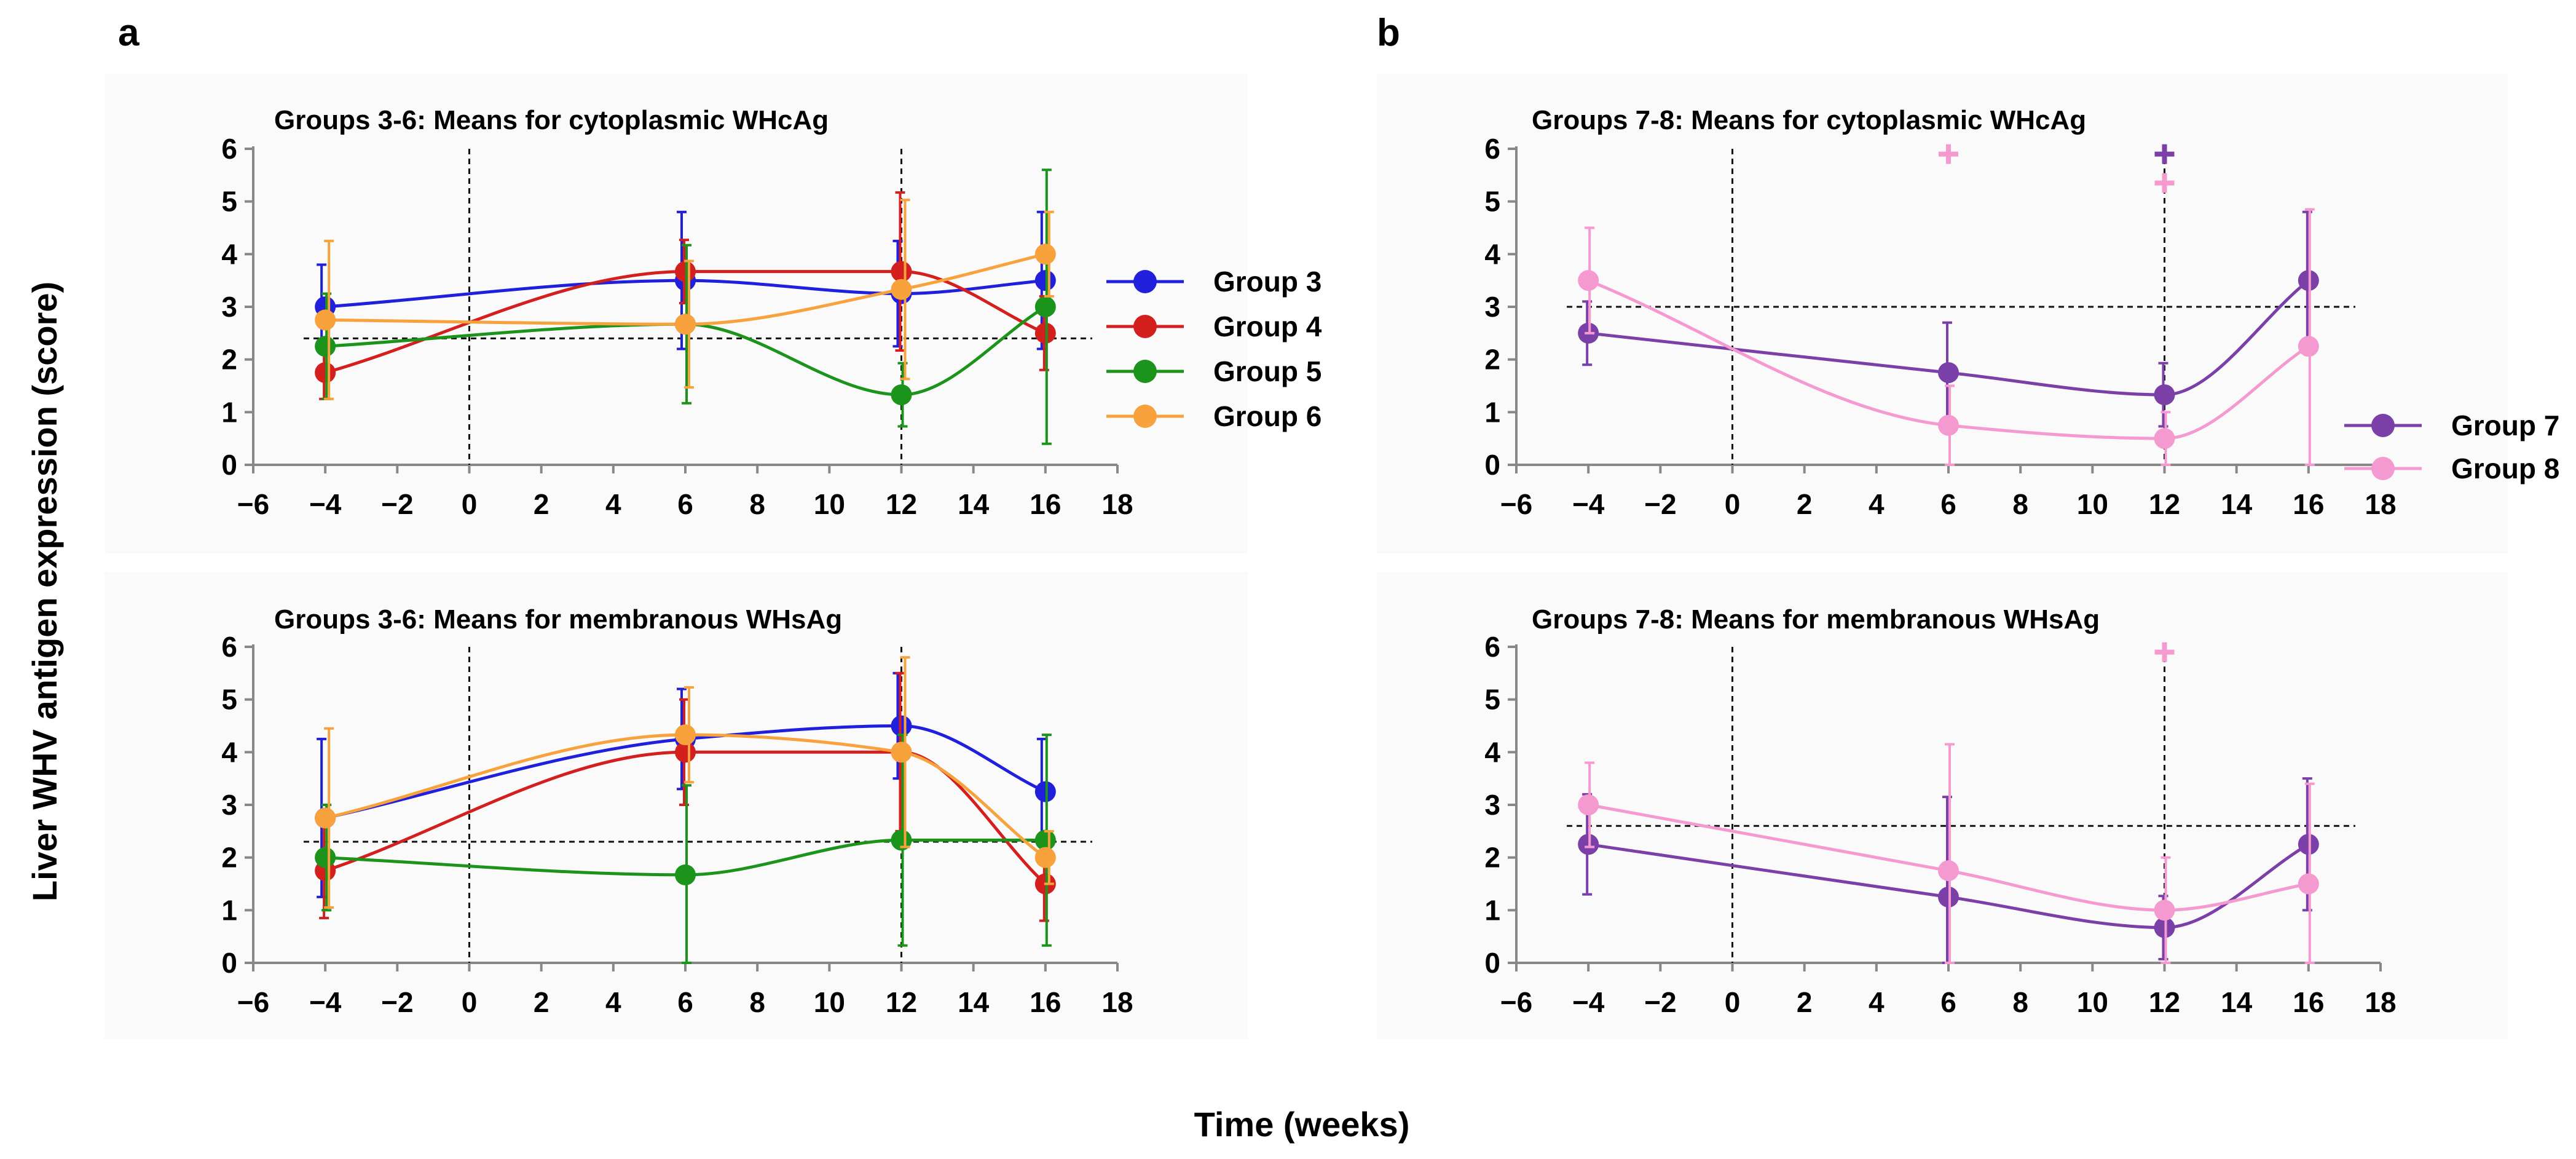 The image size is (2576, 1159). I want to click on reference-lines, so click(1961, 307).